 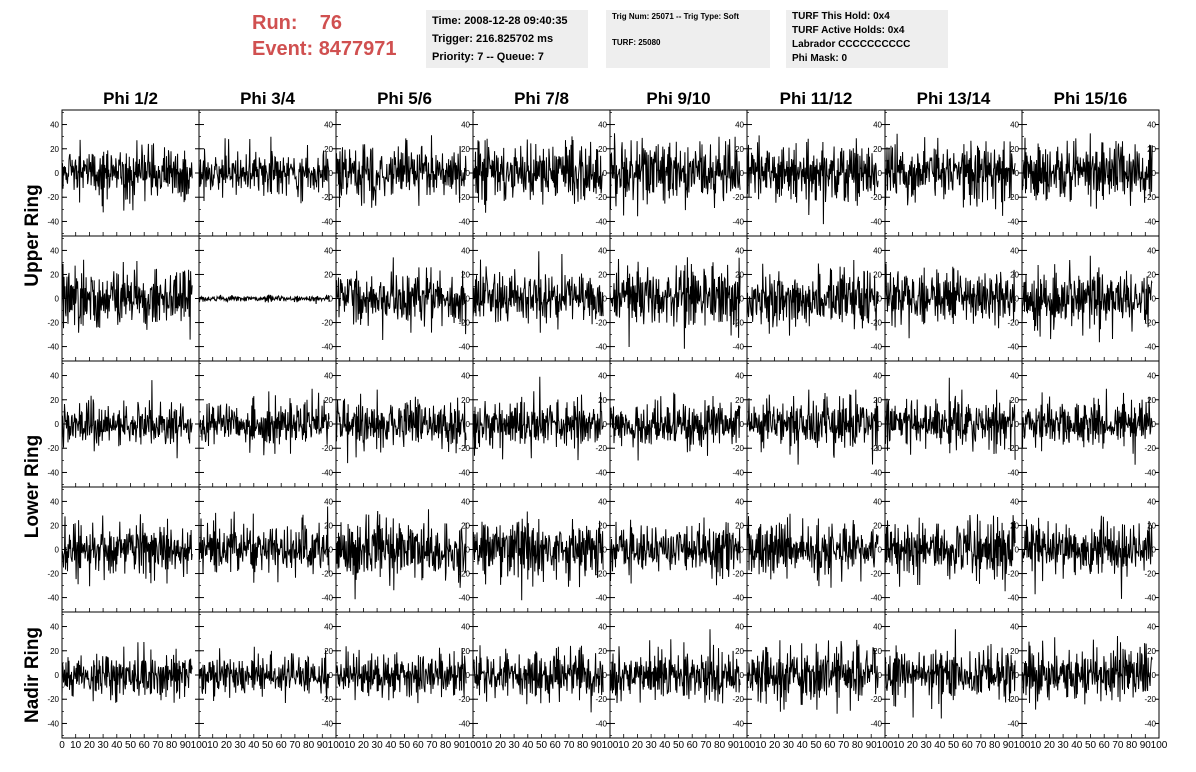 What do you see at coordinates (812, 297) in the screenshot?
I see `waveform-trace-r2-c6` at bounding box center [812, 297].